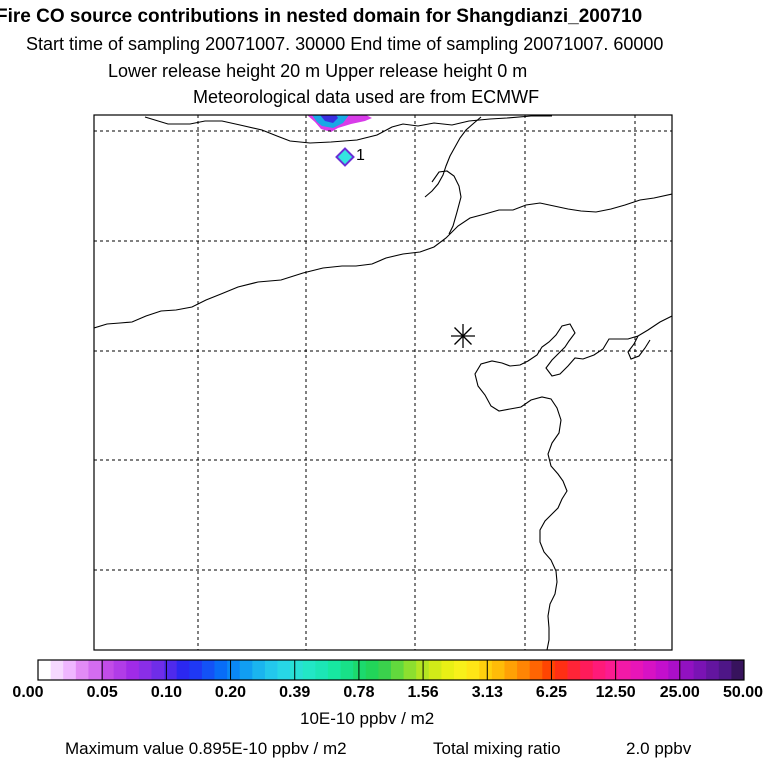 The width and height of the screenshot is (768, 768). Describe the element at coordinates (329, 119) in the screenshot. I see `plume-core` at that location.